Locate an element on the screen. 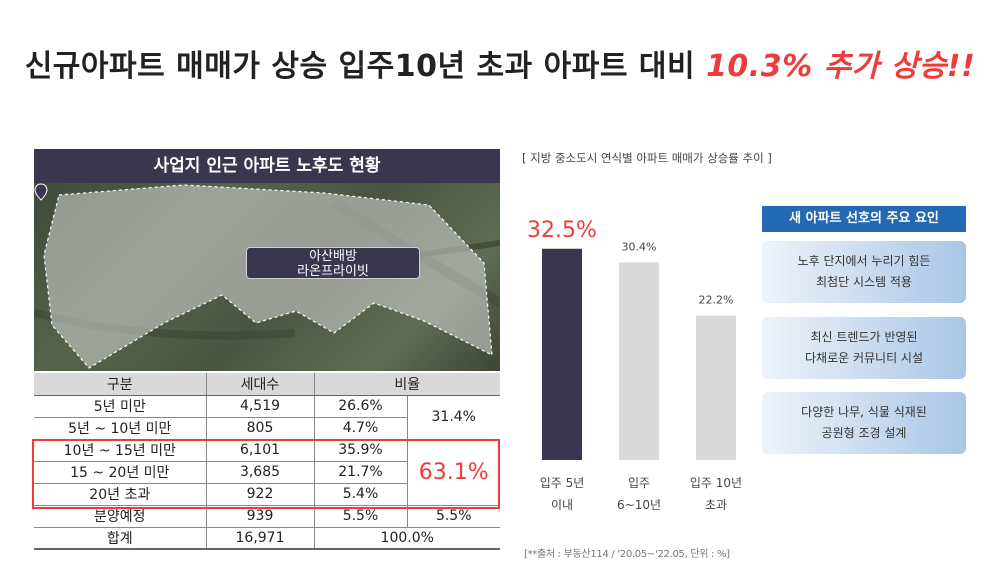 This screenshot has height=580, width=1000. row-label: 5년 미만 is located at coordinates (120, 406).